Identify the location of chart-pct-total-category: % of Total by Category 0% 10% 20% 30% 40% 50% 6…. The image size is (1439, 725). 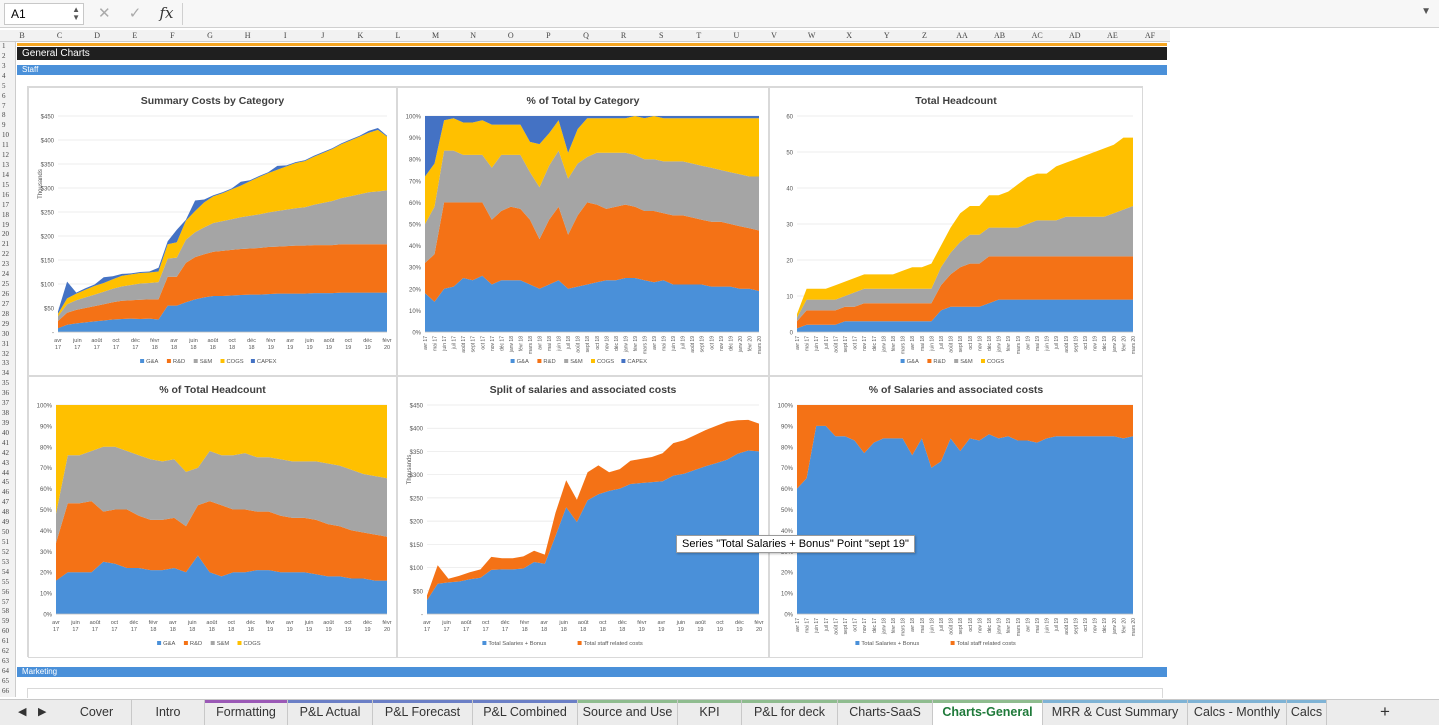
(583, 231).